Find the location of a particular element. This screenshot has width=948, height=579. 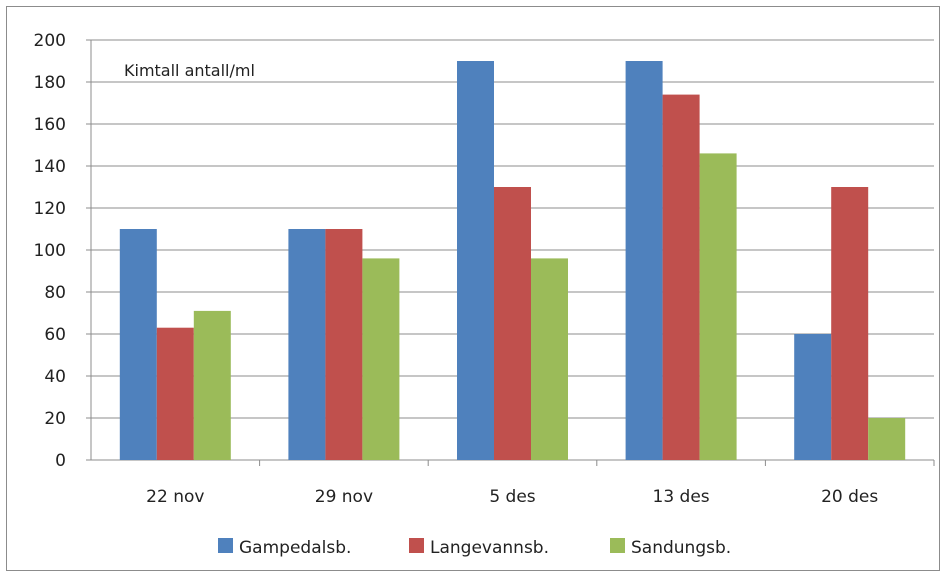

x-tick-label: 29 nov is located at coordinates (344, 497).